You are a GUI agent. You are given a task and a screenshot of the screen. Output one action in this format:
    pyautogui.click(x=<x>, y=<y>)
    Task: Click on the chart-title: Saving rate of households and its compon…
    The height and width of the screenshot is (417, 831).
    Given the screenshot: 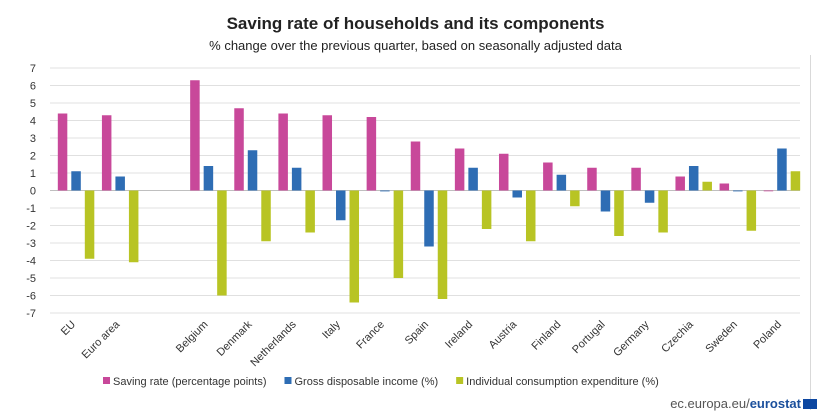 What is the action you would take?
    pyautogui.click(x=415, y=23)
    